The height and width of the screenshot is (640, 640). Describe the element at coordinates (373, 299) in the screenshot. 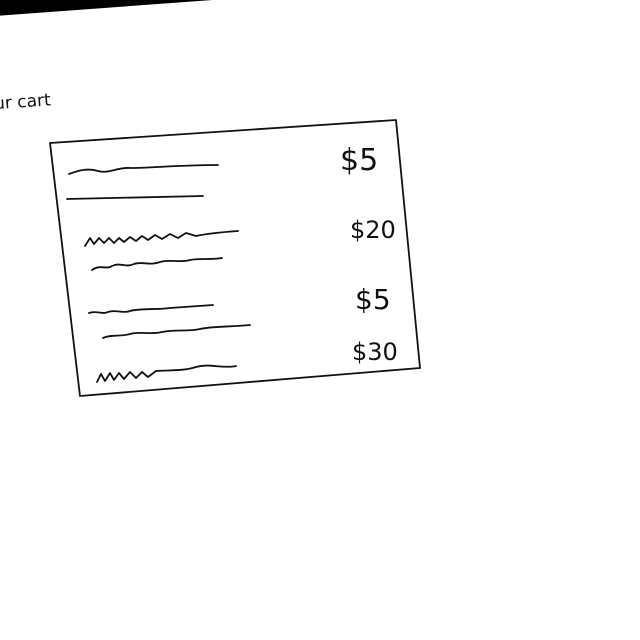

I see `item-3-price: $5` at that location.